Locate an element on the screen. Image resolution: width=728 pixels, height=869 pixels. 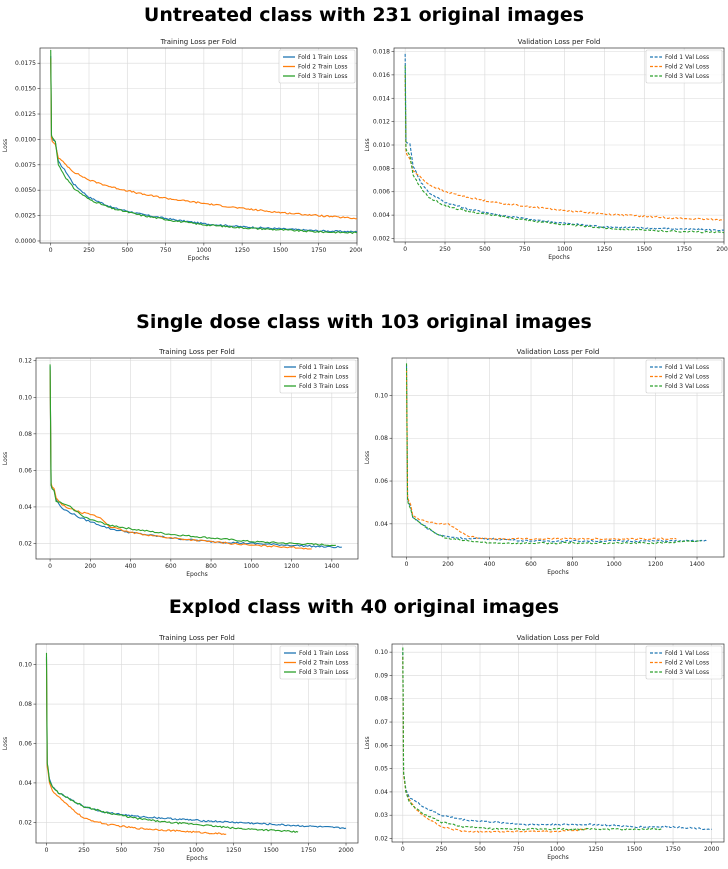
y-tick-label: 0.07 is located at coordinates (382, 722).